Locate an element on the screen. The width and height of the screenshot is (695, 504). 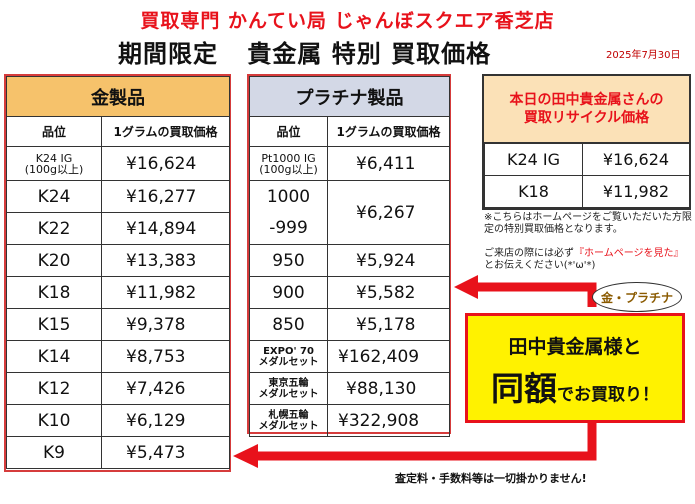
gold-col-price: 1グラムの買取価格 is located at coordinates (165, 131).